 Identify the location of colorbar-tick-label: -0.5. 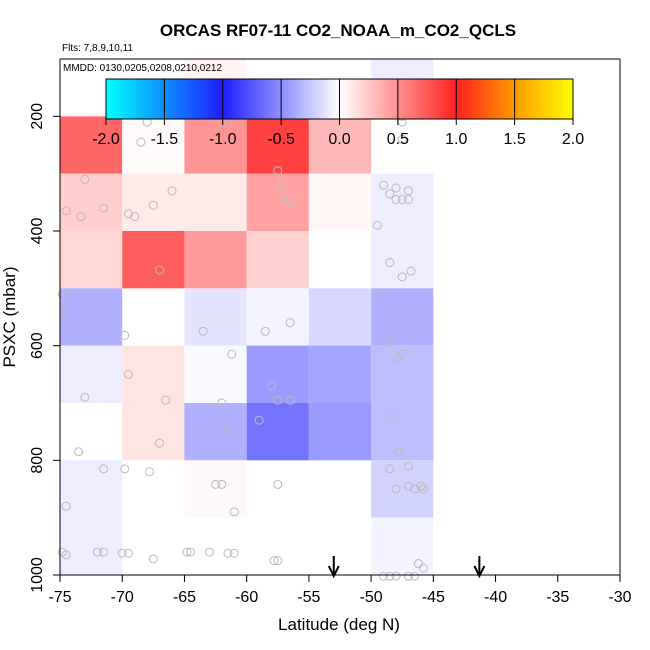
(281, 139).